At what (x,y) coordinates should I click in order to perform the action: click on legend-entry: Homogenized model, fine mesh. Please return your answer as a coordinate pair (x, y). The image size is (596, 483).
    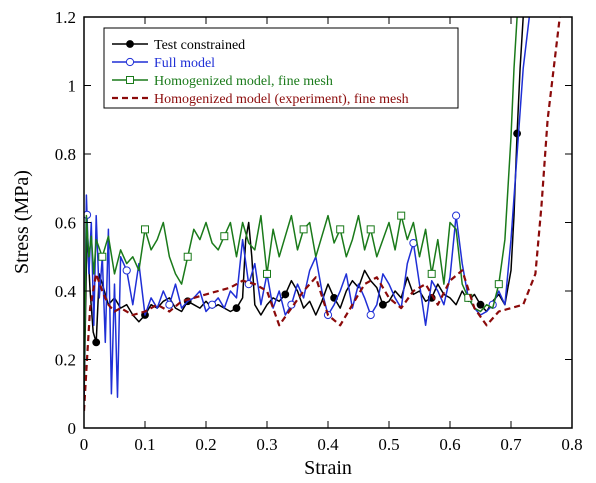
    Looking at the image, I should click on (222, 81).